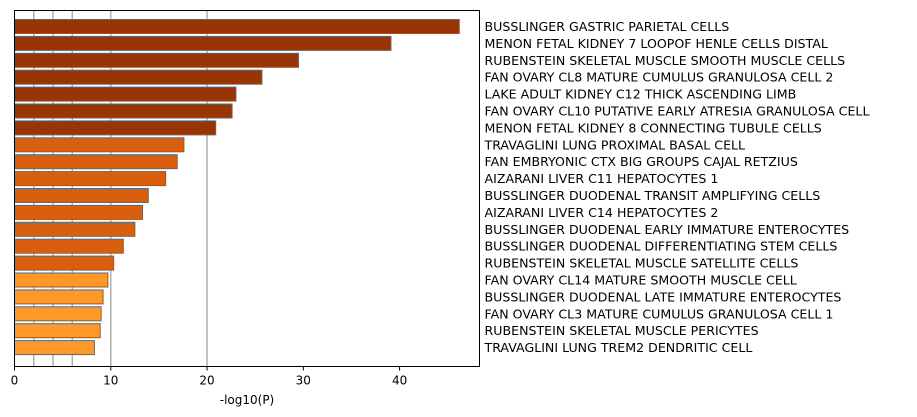 This screenshot has height=417, width=917. Describe the element at coordinates (15, 381) in the screenshot. I see `x-tick-label: 0` at that location.